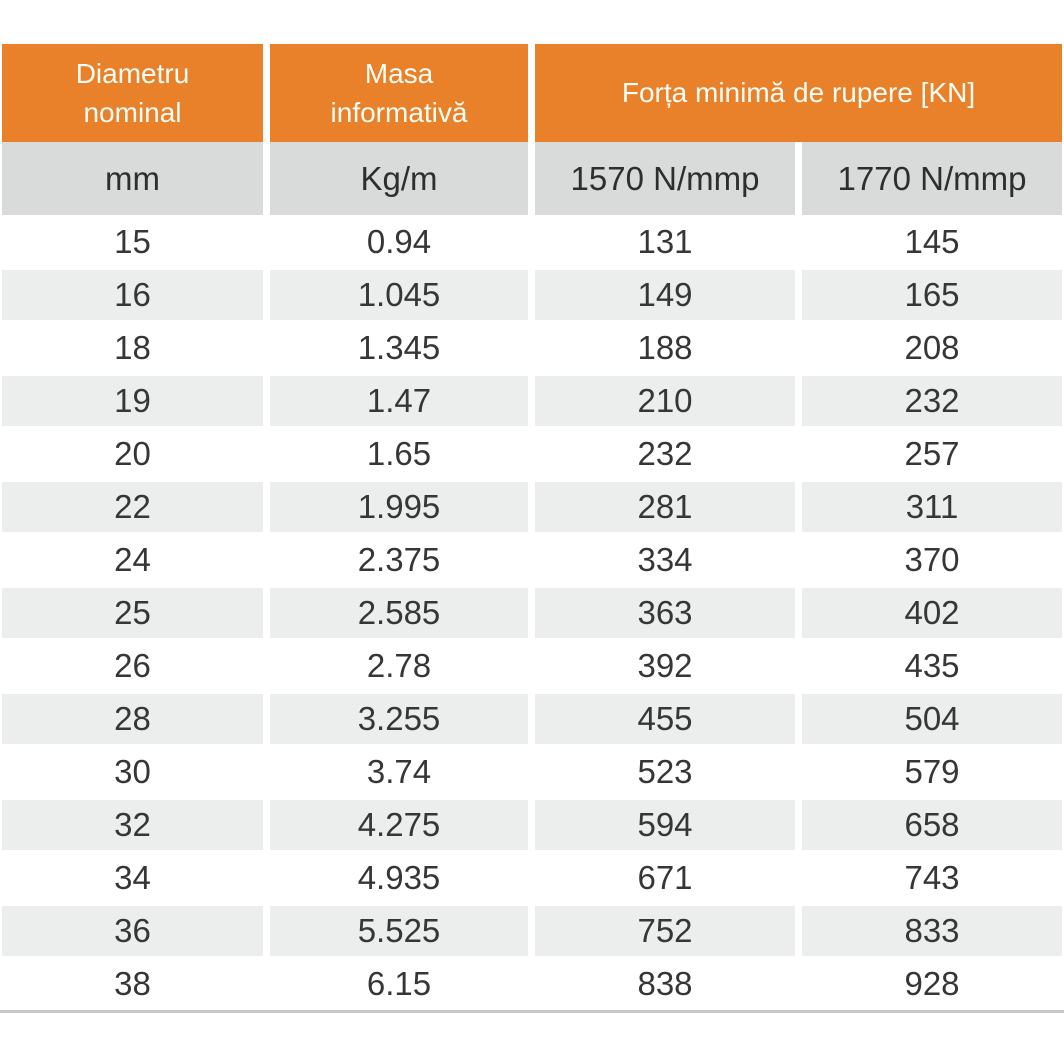 Image resolution: width=1064 pixels, height=1064 pixels. What do you see at coordinates (661, 983) in the screenshot?
I see `cell-force-1570: 838` at bounding box center [661, 983].